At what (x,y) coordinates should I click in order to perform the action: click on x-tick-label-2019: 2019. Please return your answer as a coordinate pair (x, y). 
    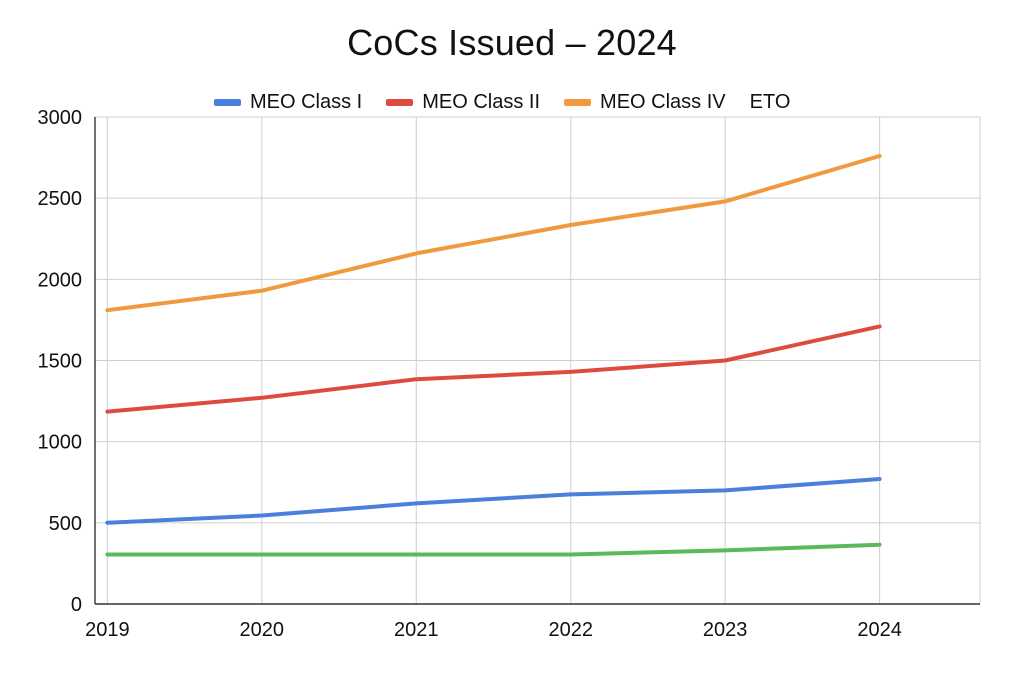
    Looking at the image, I should click on (107, 630).